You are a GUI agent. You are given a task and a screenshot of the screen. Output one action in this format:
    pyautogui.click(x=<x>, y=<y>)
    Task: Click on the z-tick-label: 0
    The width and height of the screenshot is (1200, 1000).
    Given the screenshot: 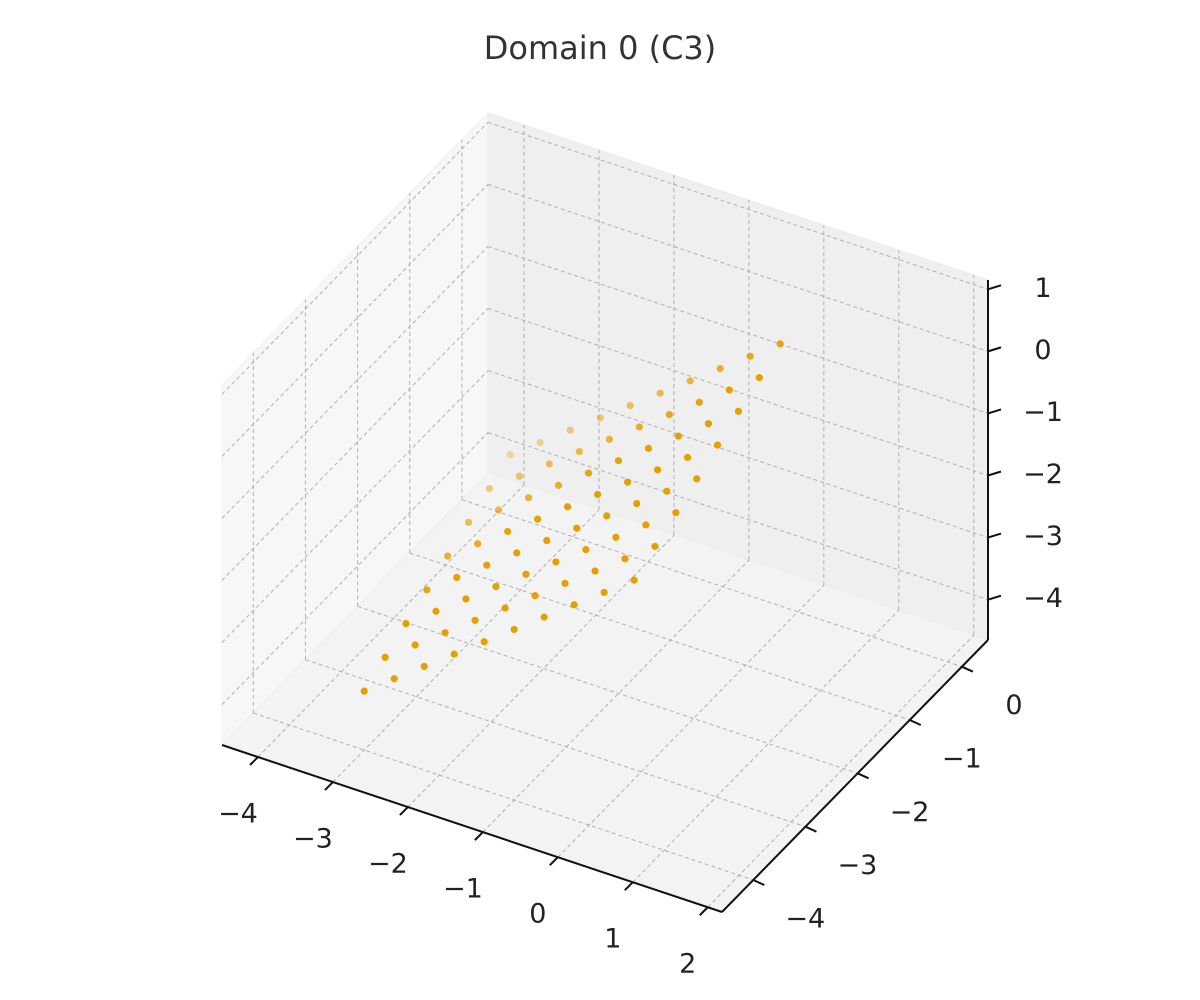 What is the action you would take?
    pyautogui.click(x=1042, y=350)
    